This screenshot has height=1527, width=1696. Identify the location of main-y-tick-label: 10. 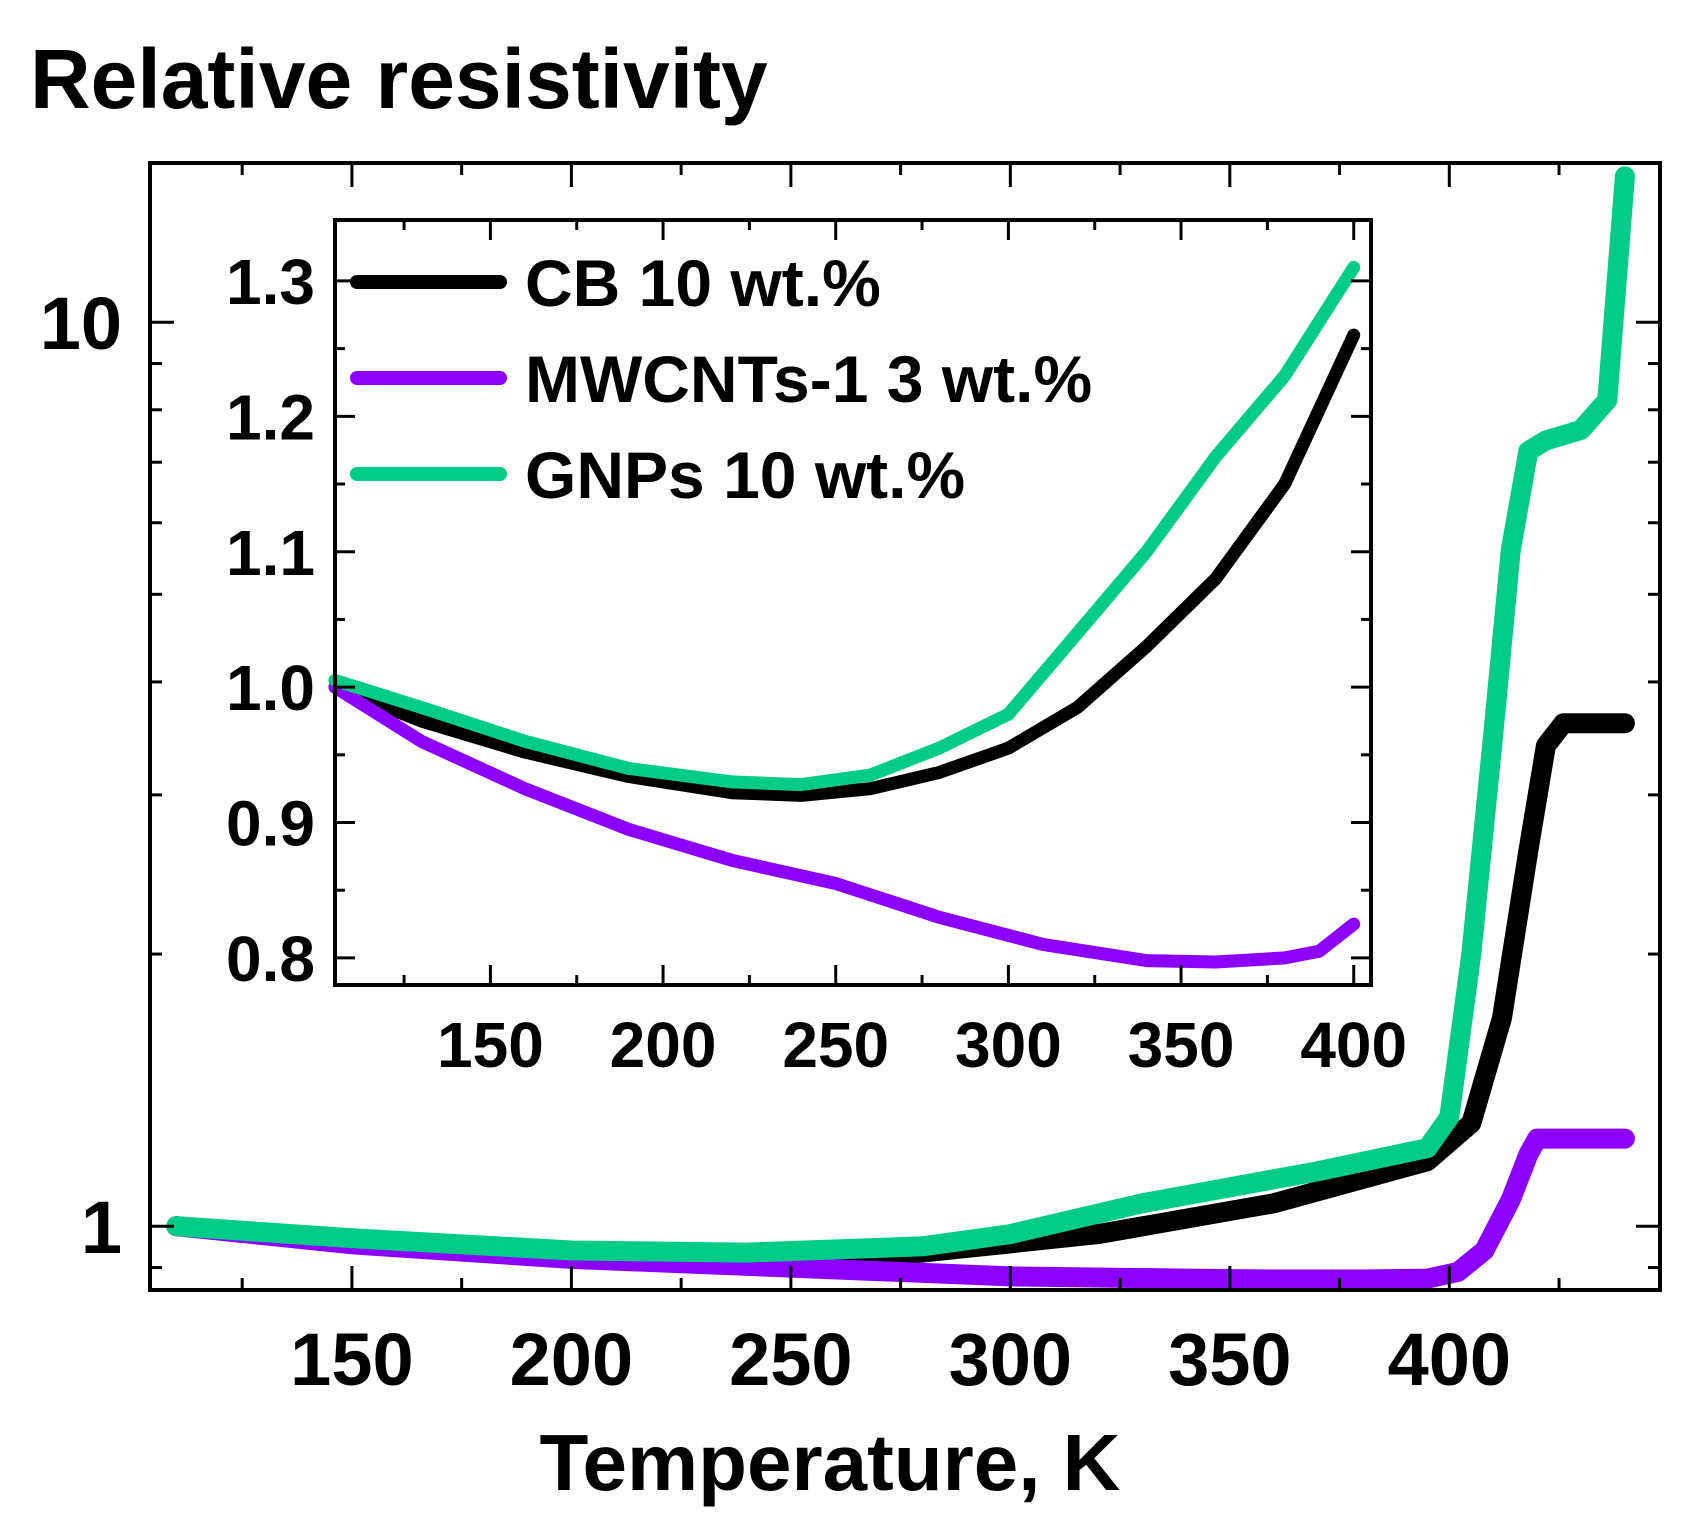
(81, 323).